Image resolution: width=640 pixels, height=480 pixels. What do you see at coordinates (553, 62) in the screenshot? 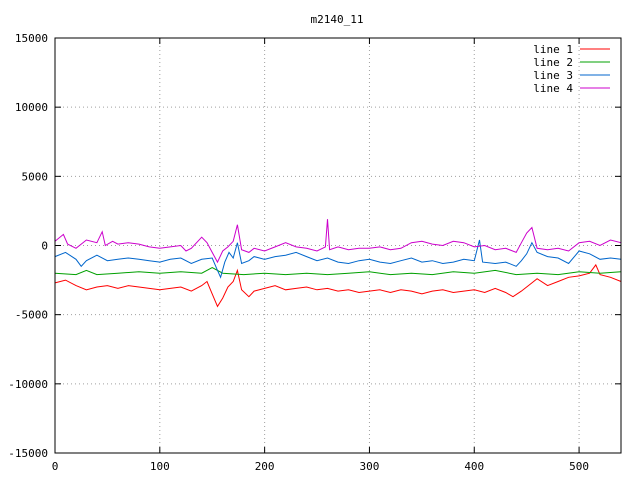
I see `legend-label-2: line 2` at bounding box center [553, 62].